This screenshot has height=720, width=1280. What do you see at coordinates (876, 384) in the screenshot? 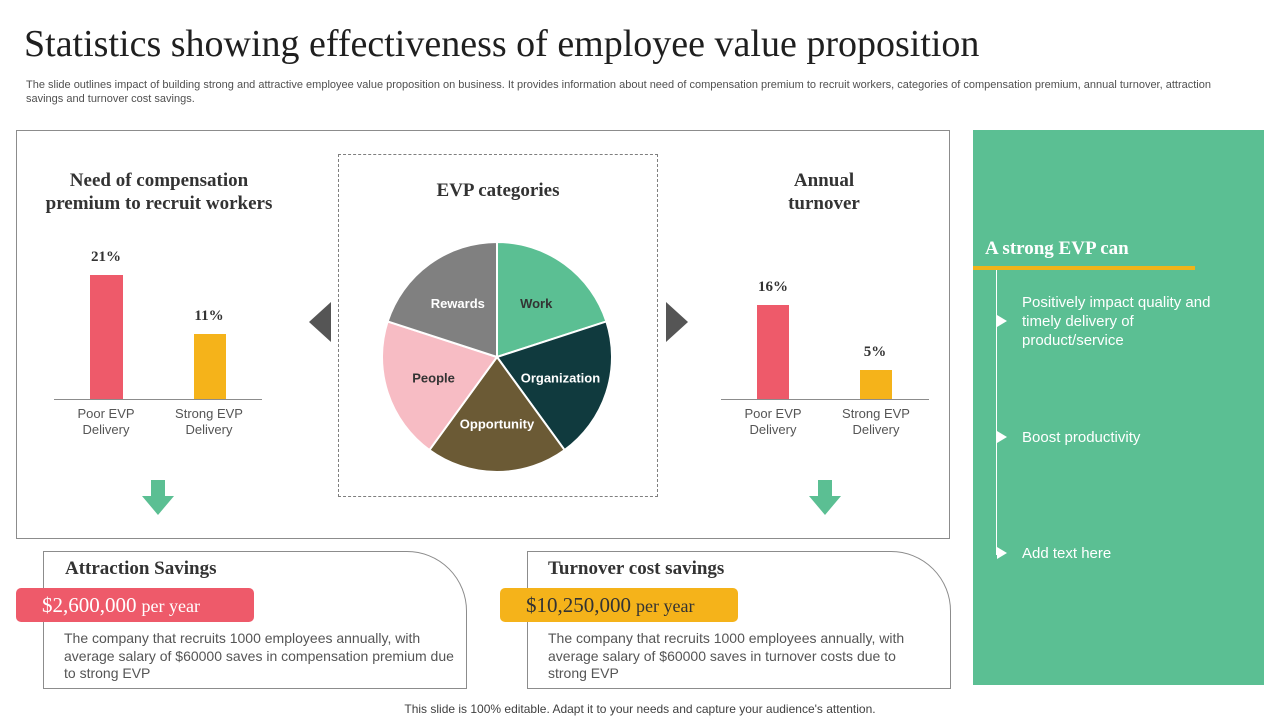
I see `turnover-bar-strong` at bounding box center [876, 384].